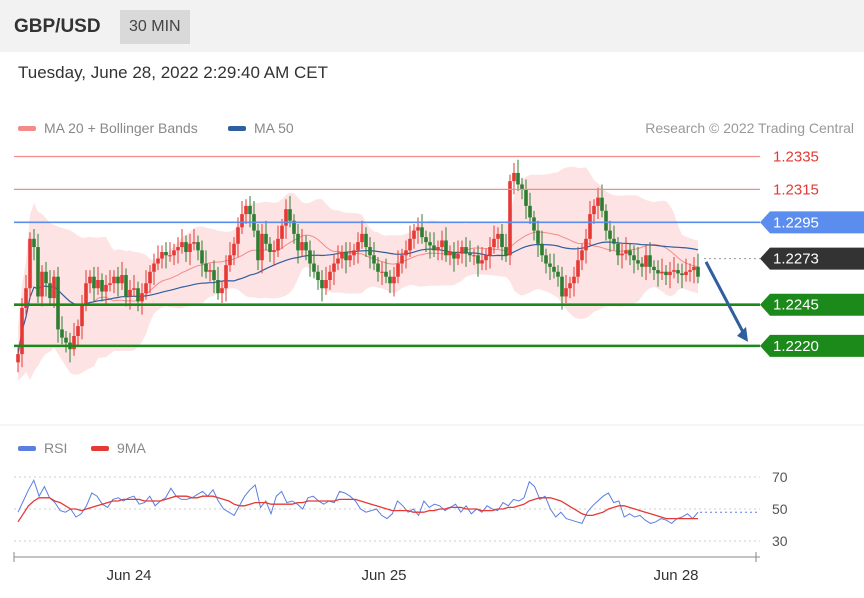 The height and width of the screenshot is (598, 864). I want to click on level-label-support: 1.2245, so click(796, 305).